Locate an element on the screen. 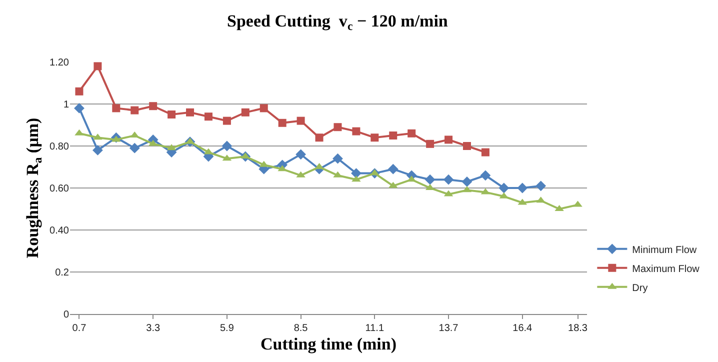 The image size is (718, 362). x-tick-label: 11.1 is located at coordinates (374, 328).